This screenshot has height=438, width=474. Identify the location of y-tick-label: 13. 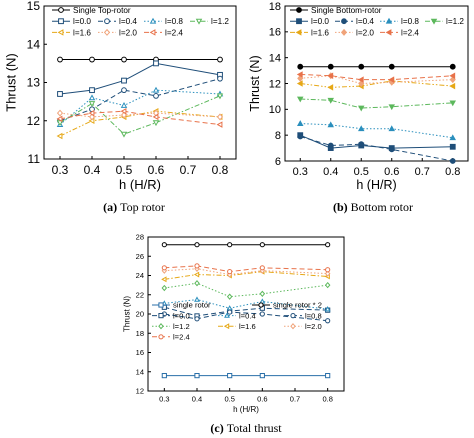
(34, 83).